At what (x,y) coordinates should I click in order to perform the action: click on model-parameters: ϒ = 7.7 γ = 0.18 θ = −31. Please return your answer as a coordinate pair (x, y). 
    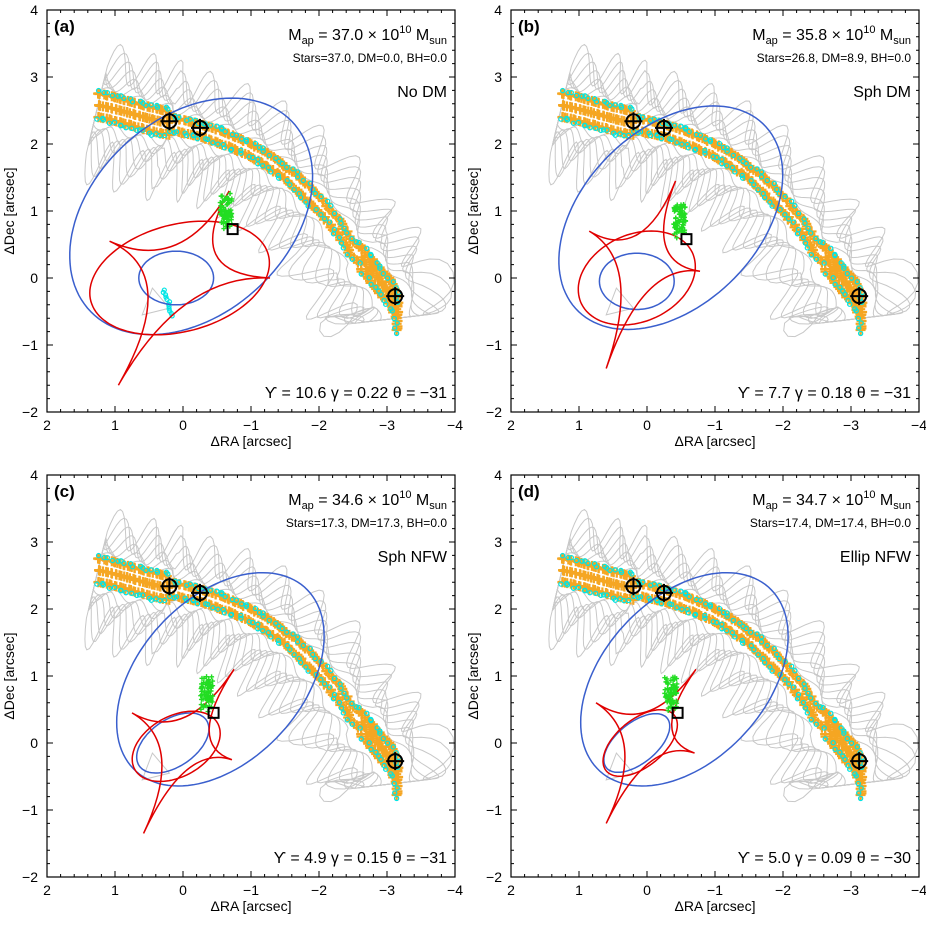
    Looking at the image, I should click on (824, 393).